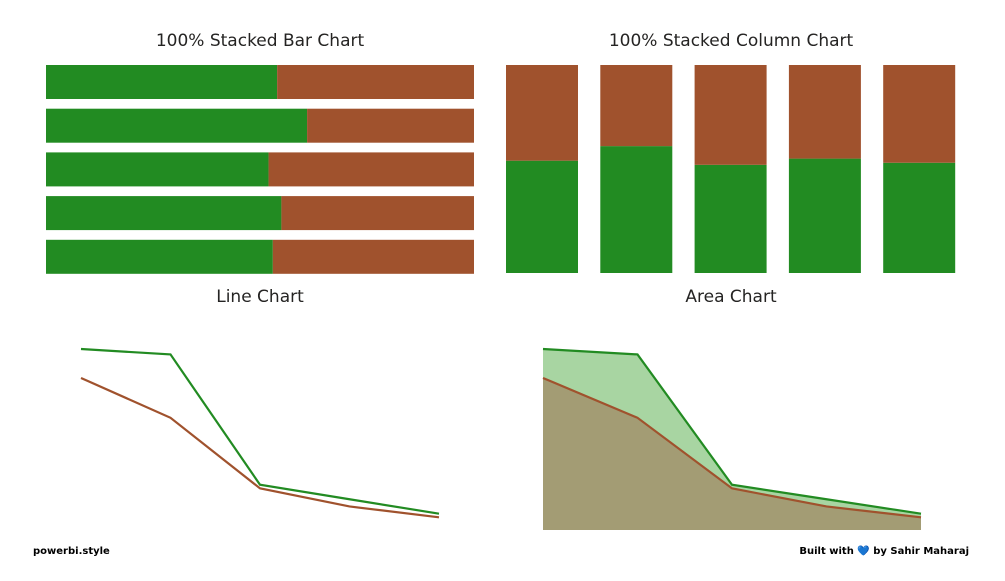 This screenshot has height=581, width=1005. Describe the element at coordinates (260, 297) in the screenshot. I see `line-chart-title: Line Chart` at that location.